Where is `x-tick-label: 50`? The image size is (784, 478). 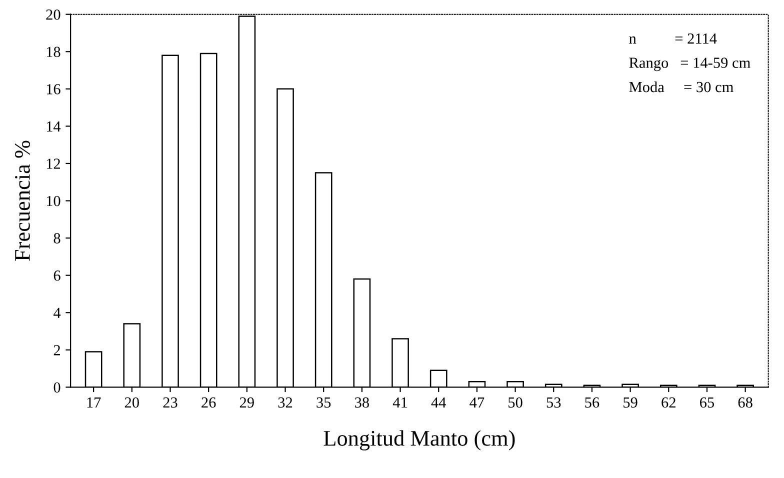
x-tick-label: 50 is located at coordinates (515, 402).